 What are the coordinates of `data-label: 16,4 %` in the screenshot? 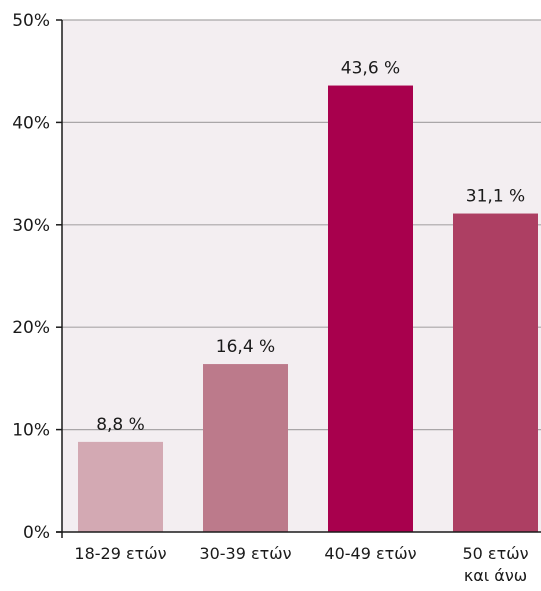 It's located at (245, 347).